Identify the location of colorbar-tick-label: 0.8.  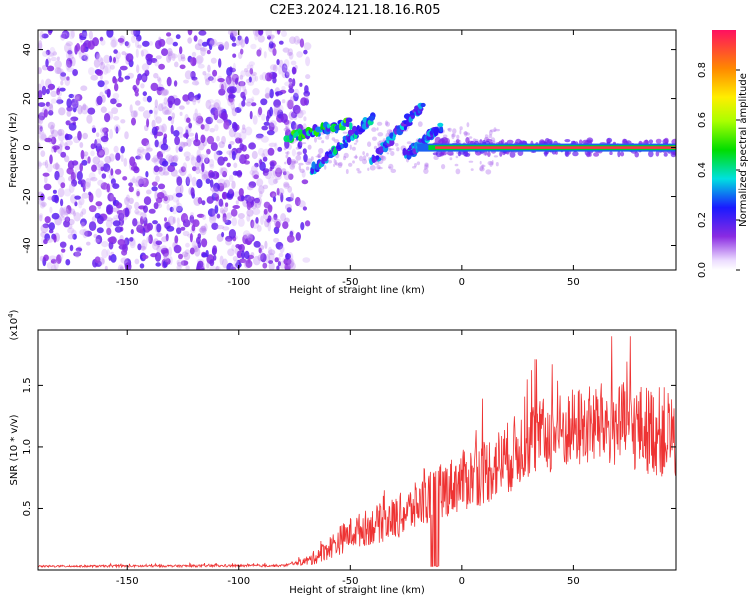
(702, 70).